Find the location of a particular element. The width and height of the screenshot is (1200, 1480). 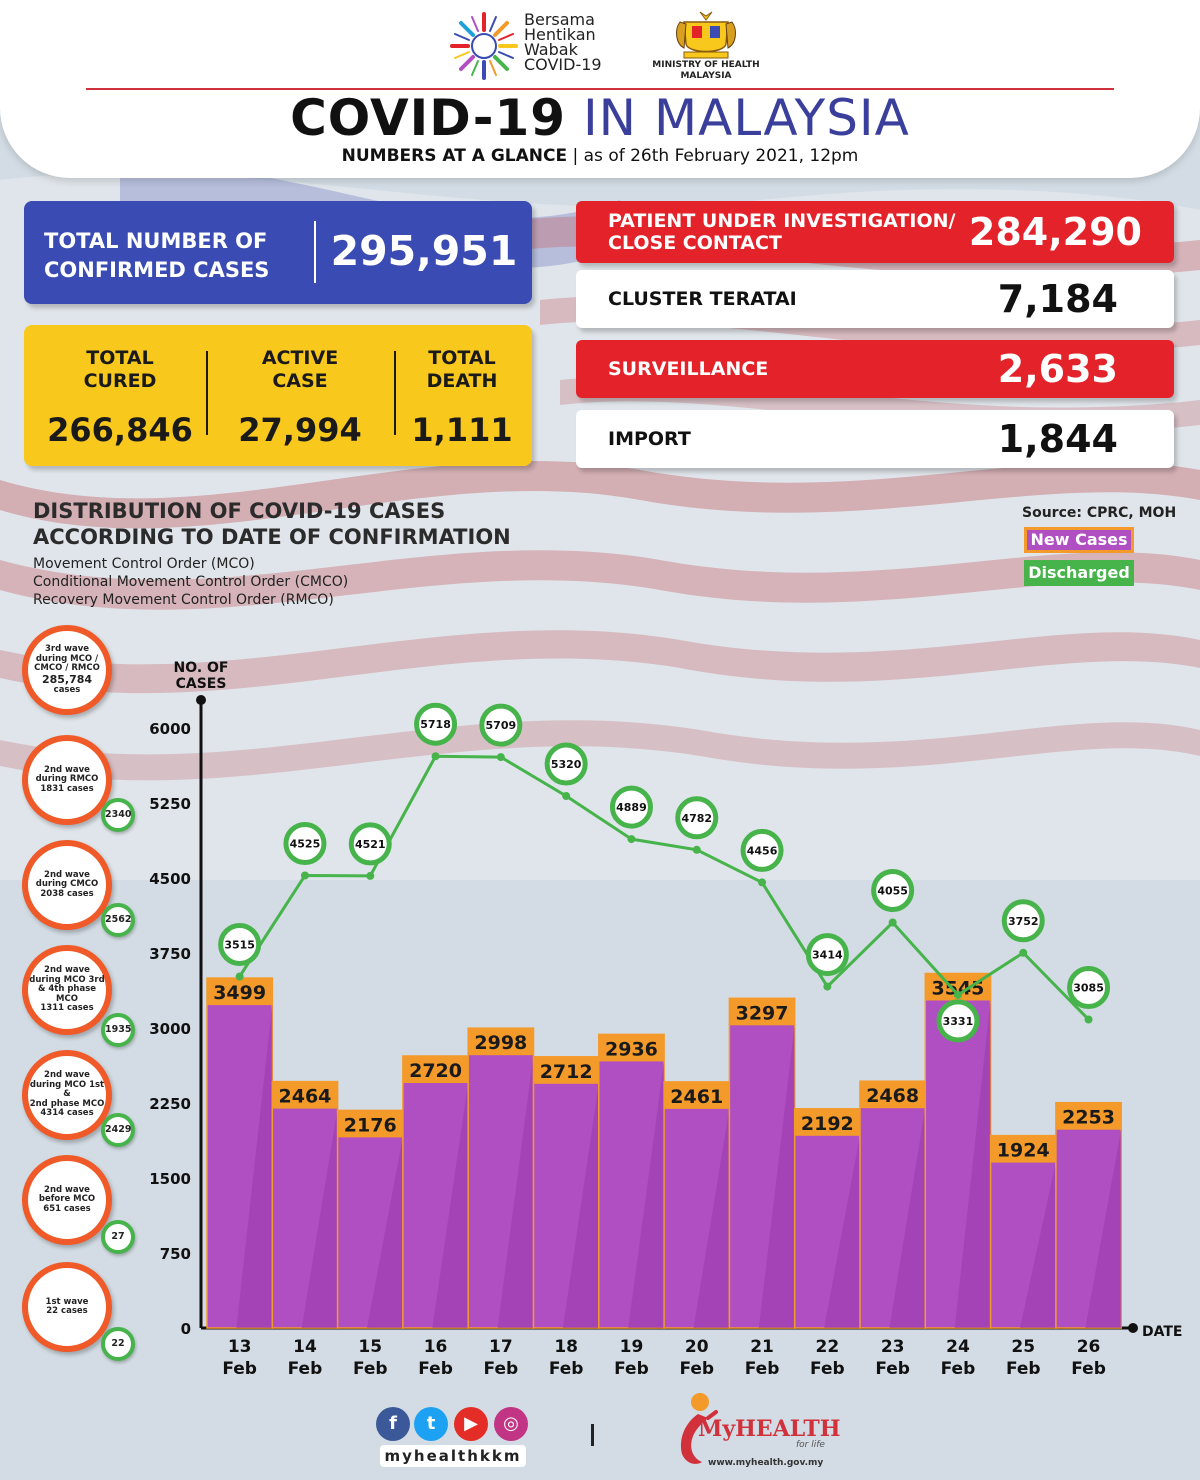

import-card: IMPORT 1,844 is located at coordinates (875, 439).